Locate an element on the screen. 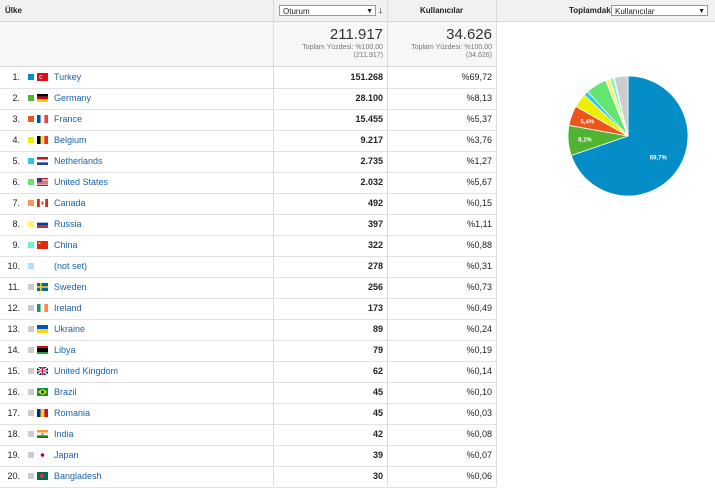 The height and width of the screenshot is (488, 715). country-link: Ireland is located at coordinates (68, 308).